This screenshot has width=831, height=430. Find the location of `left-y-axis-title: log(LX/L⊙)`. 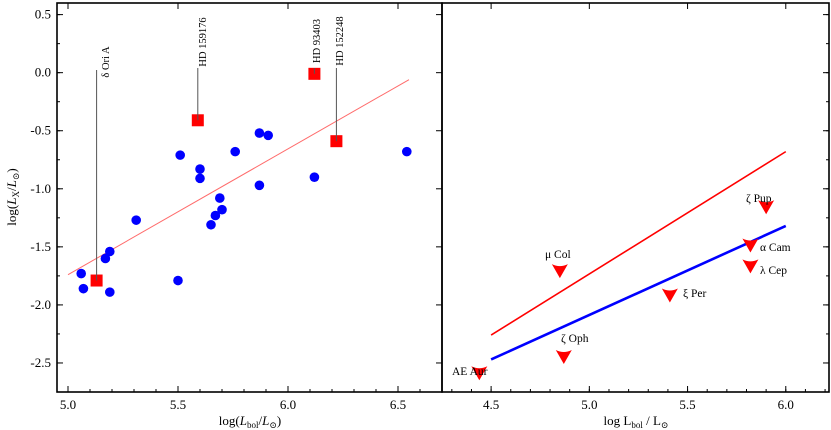

left-y-axis-title: log(LX/L⊙) is located at coordinates (12, 196).